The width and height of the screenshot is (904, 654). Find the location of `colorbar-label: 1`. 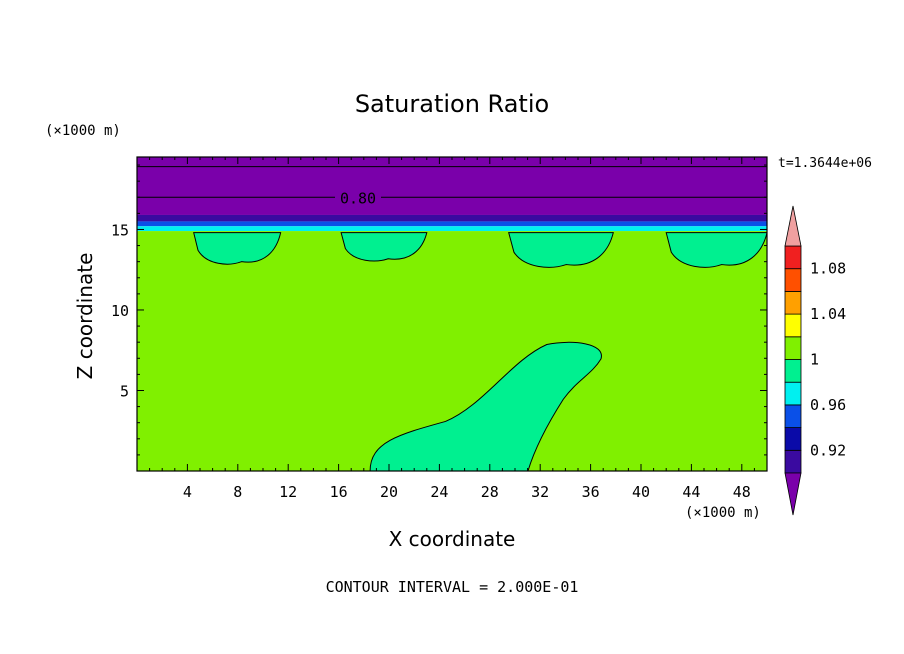

colorbar-label: 1 is located at coordinates (814, 360).